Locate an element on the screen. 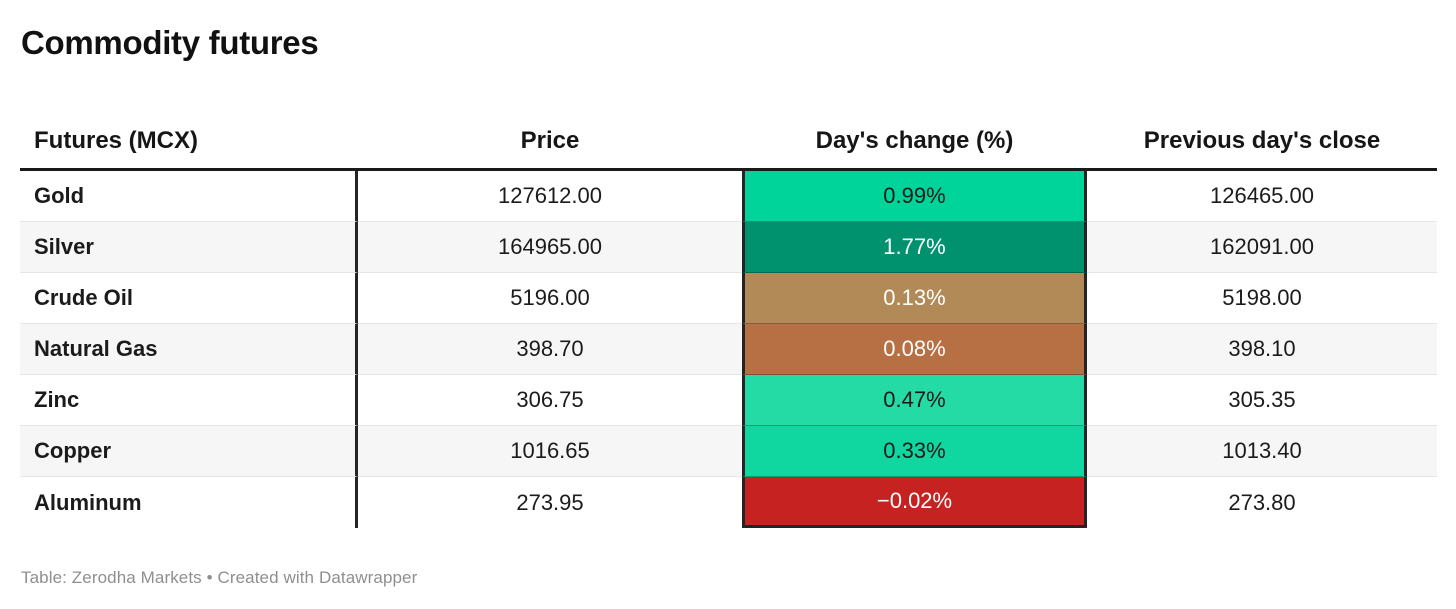 This screenshot has height=609, width=1456. price-cell: 5196.00 is located at coordinates (550, 298).